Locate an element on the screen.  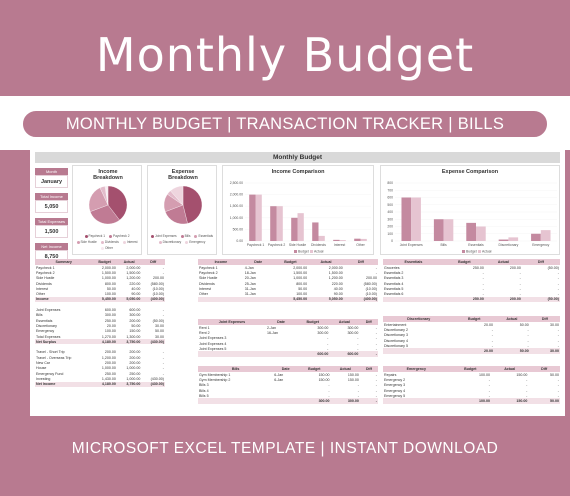
table-cell: Bills 3 is located at coordinates (204, 385).